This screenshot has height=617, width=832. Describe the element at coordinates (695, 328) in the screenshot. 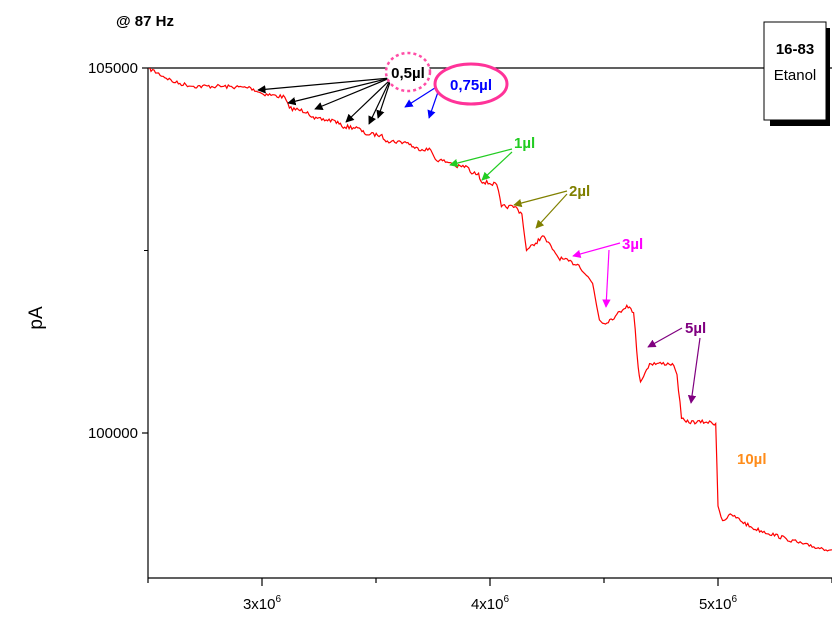

I see `annotation-label-5ul: 5µl` at that location.